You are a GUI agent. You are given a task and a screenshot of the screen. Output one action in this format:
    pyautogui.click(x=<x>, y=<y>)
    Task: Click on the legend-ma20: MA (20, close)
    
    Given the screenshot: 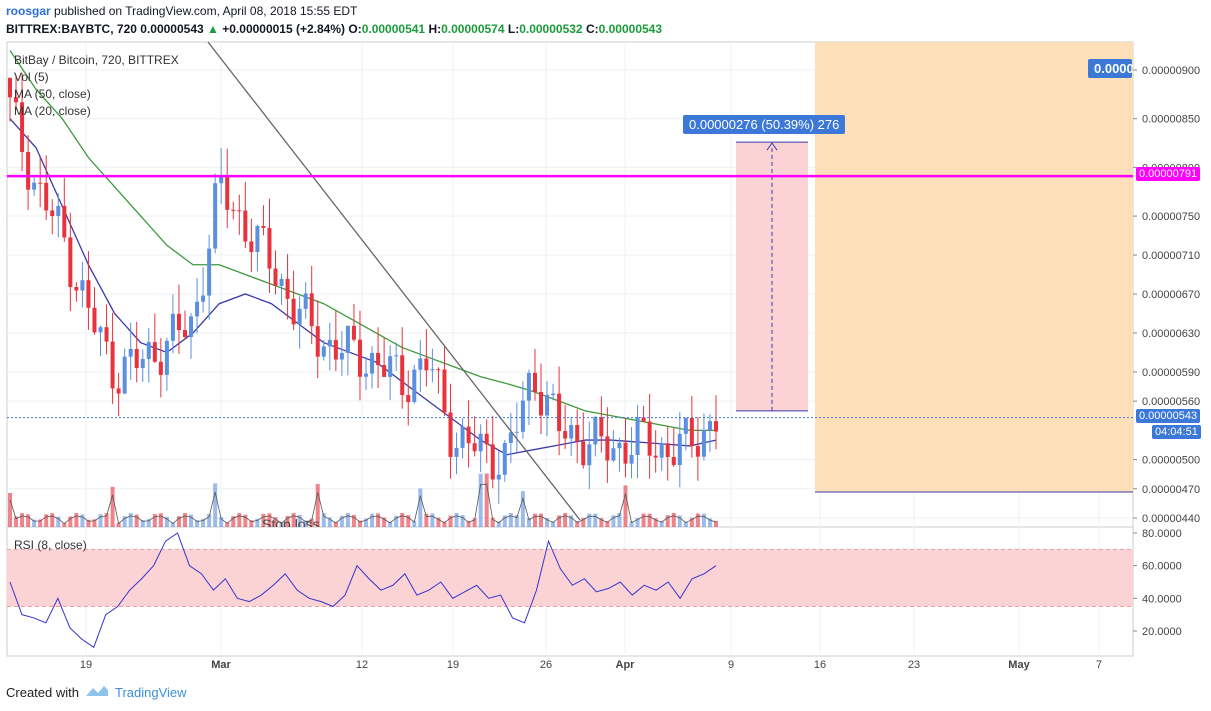 What is the action you would take?
    pyautogui.click(x=52, y=111)
    